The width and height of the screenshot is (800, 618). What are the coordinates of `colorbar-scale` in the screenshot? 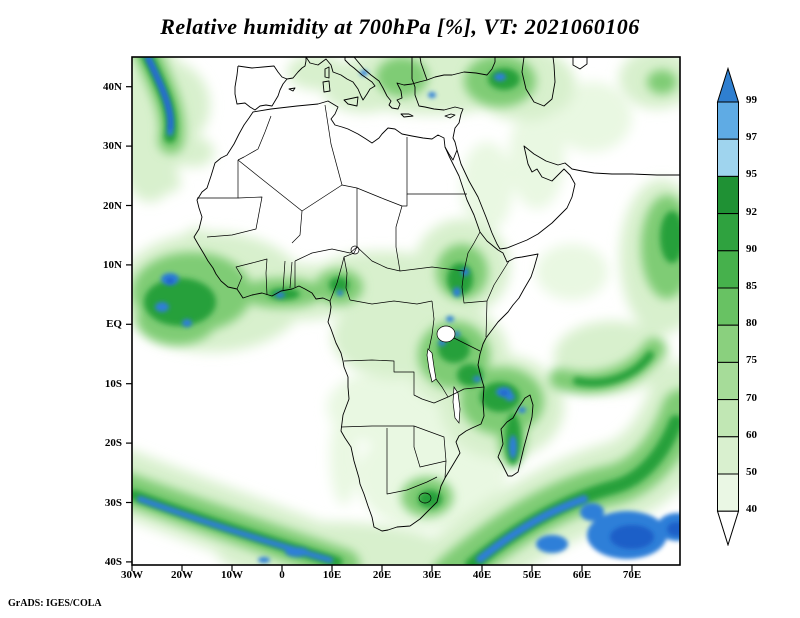 It's located at (728, 306).